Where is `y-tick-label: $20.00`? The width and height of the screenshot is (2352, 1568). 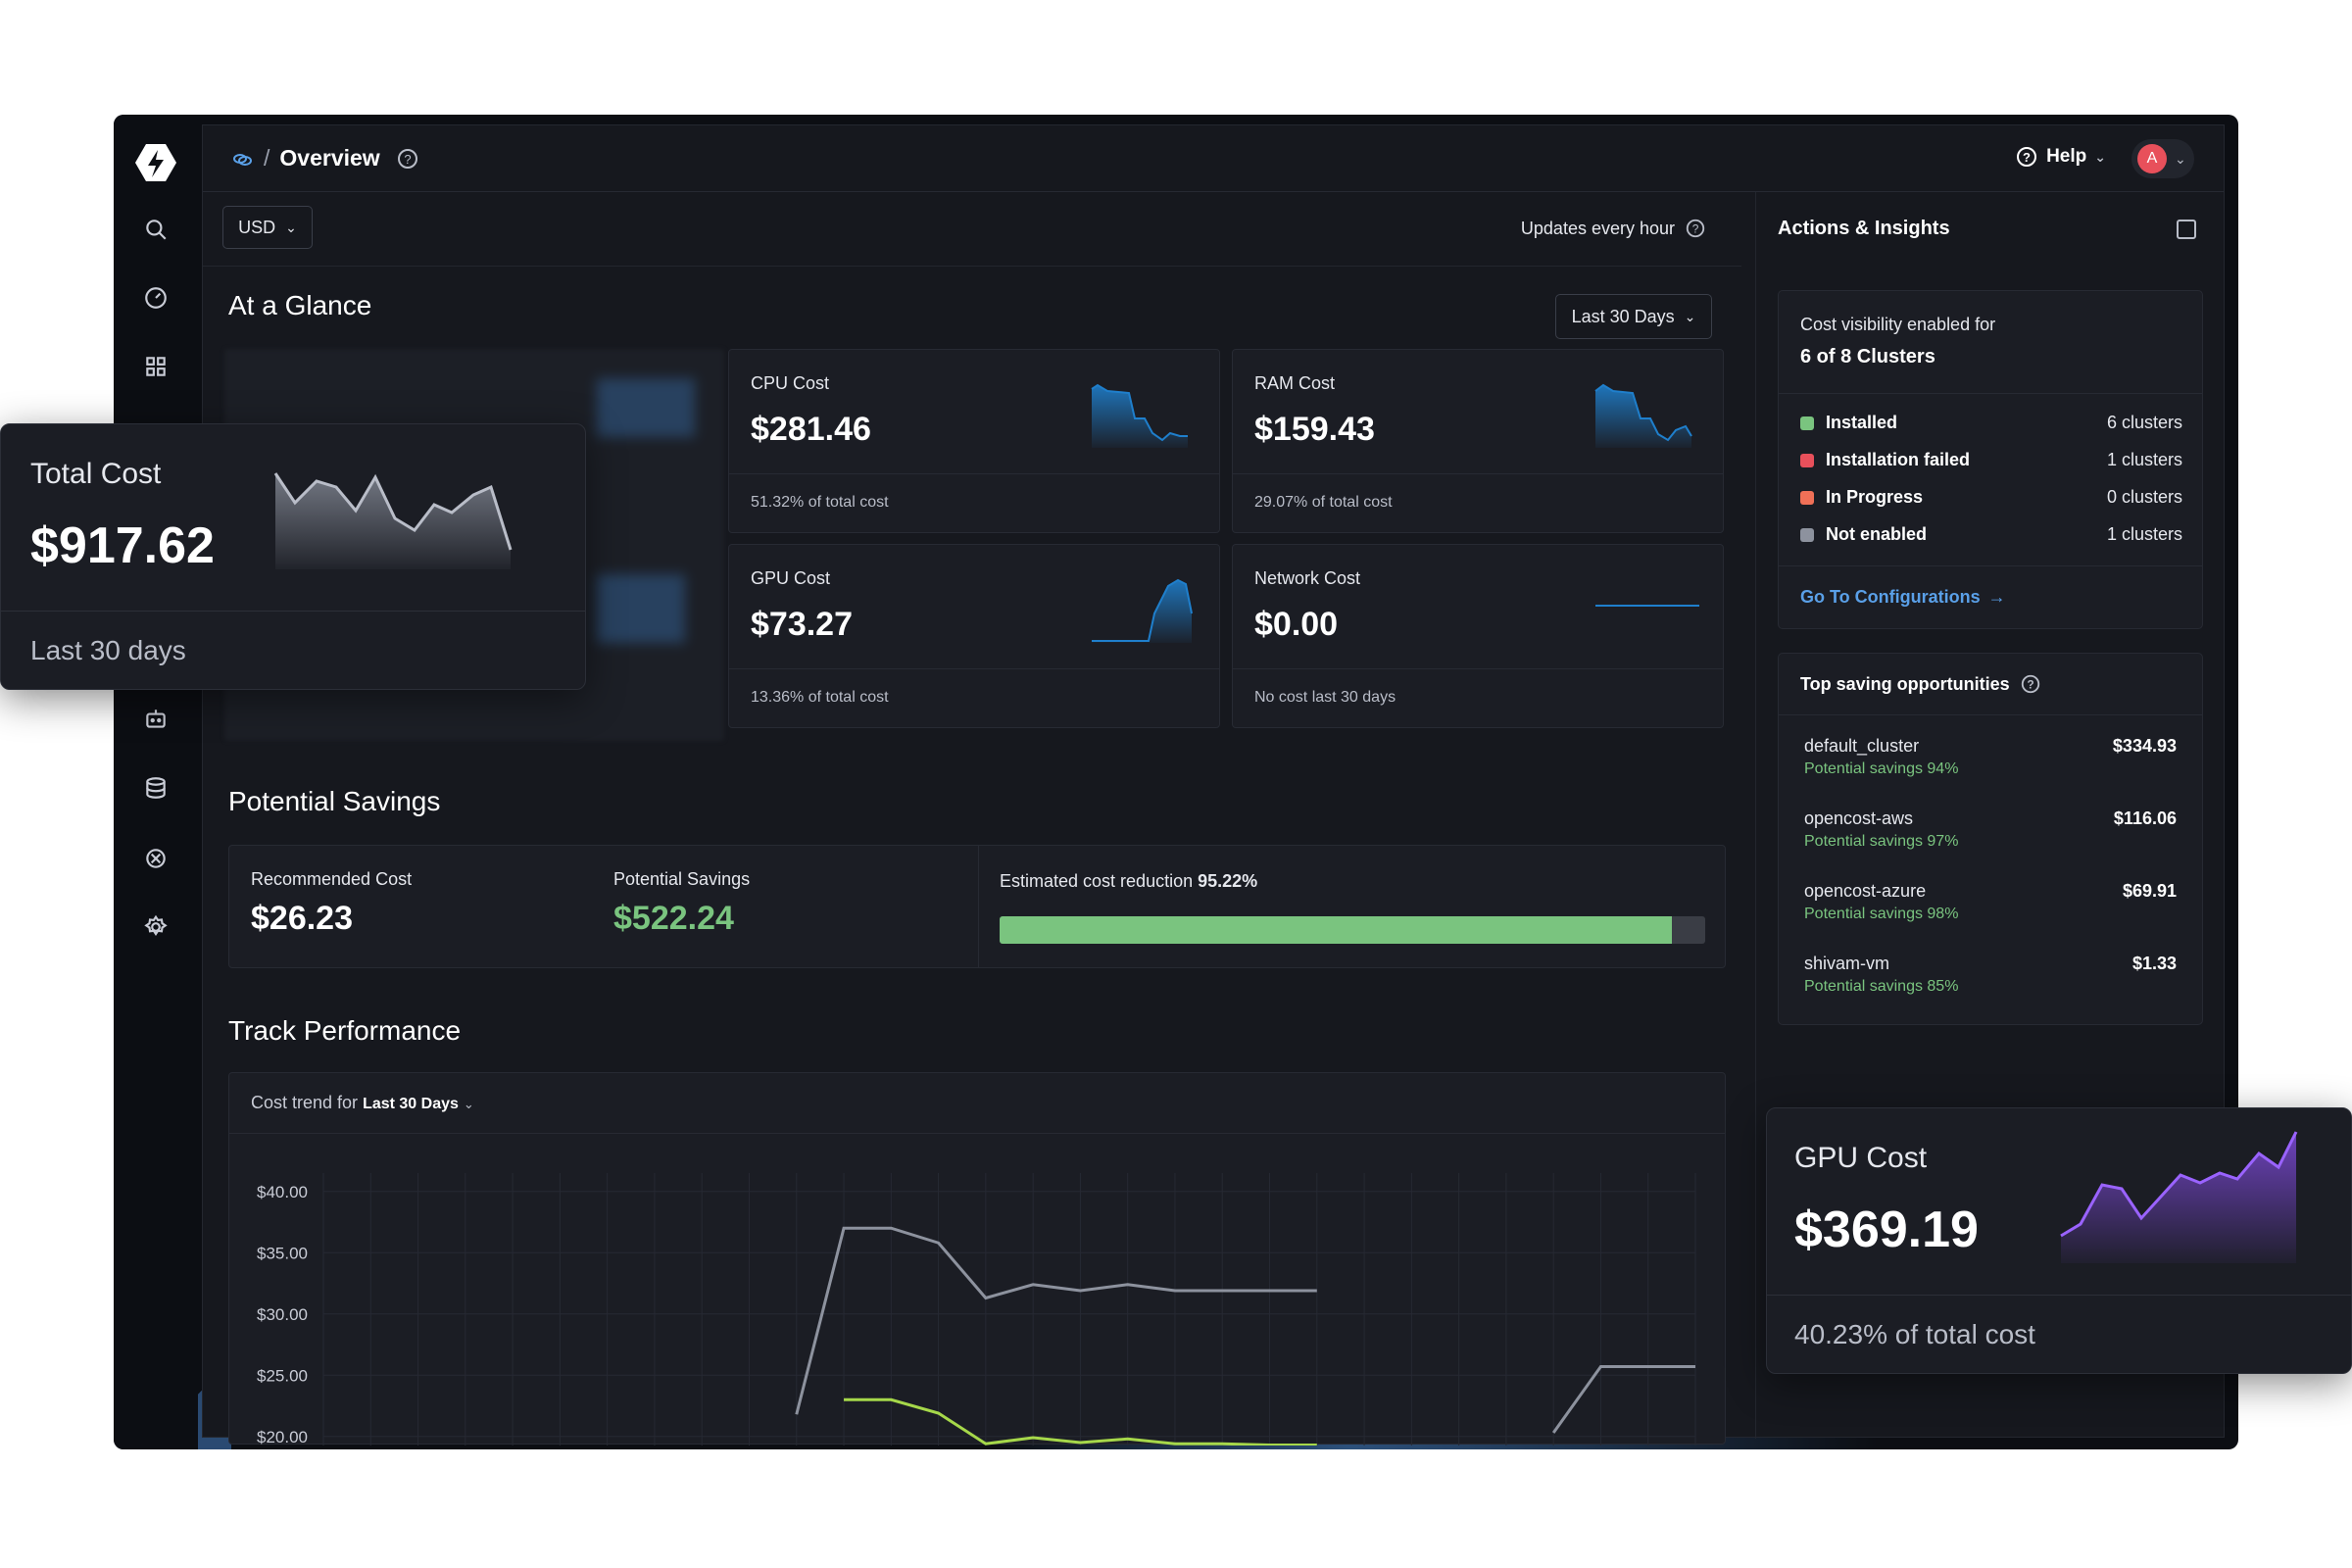 y-tick-label: $20.00 is located at coordinates (282, 1437).